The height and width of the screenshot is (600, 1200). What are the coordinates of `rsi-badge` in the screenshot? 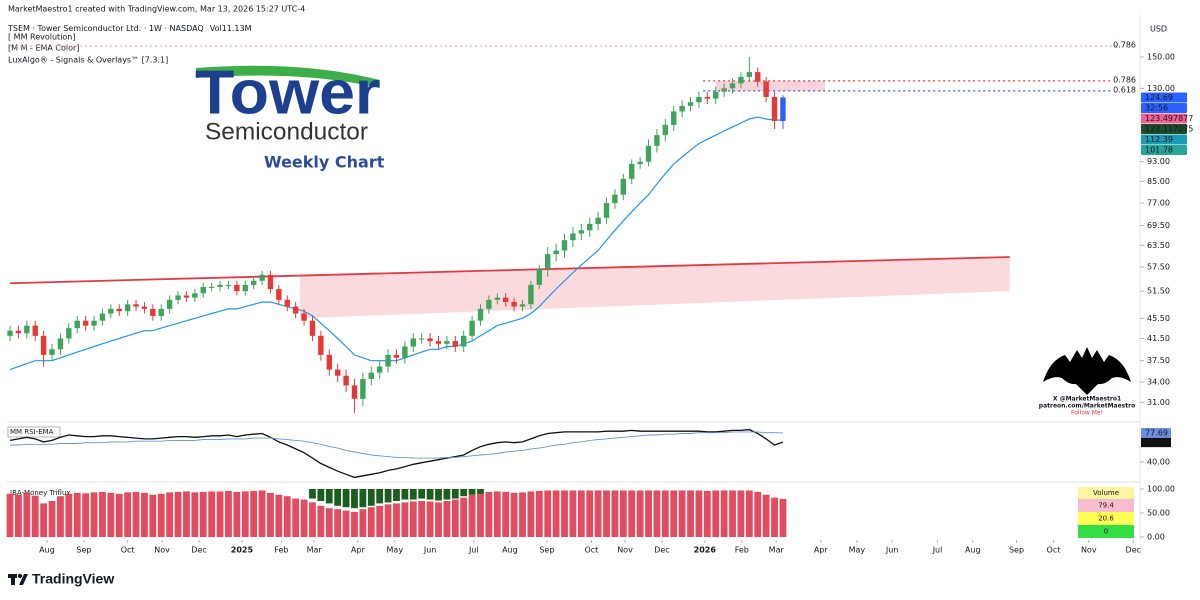 It's located at (1156, 432).